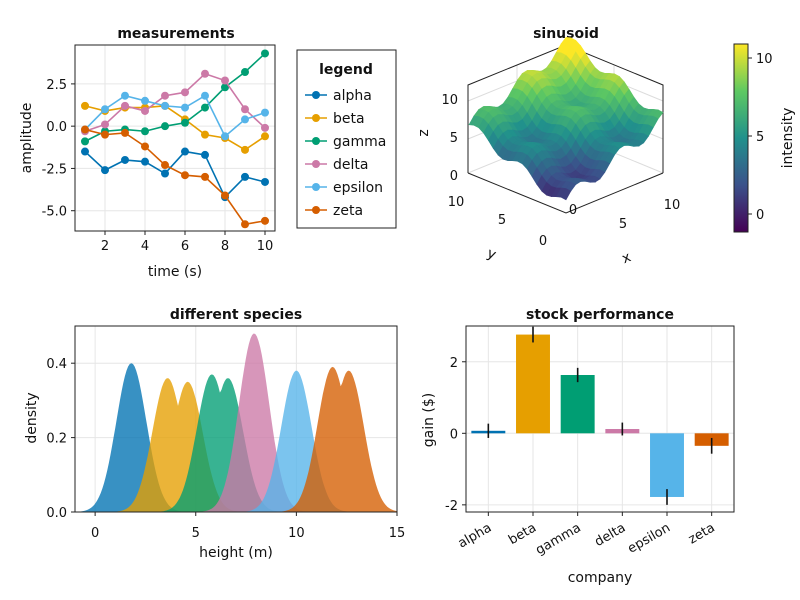 The height and width of the screenshot is (600, 800). Describe the element at coordinates (348, 211) in the screenshot. I see `legend-label-zeta: zeta` at that location.